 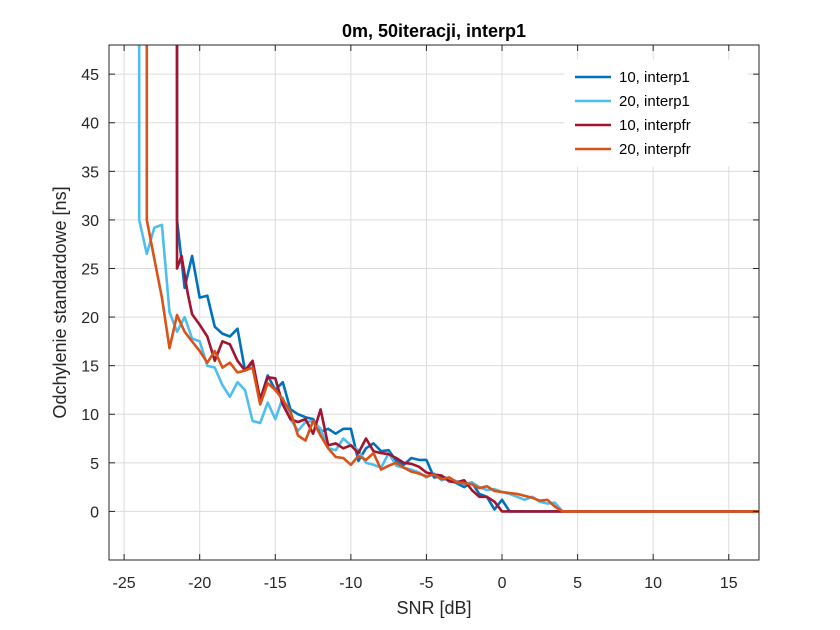 I want to click on x-tick-label: -5, so click(x=426, y=583).